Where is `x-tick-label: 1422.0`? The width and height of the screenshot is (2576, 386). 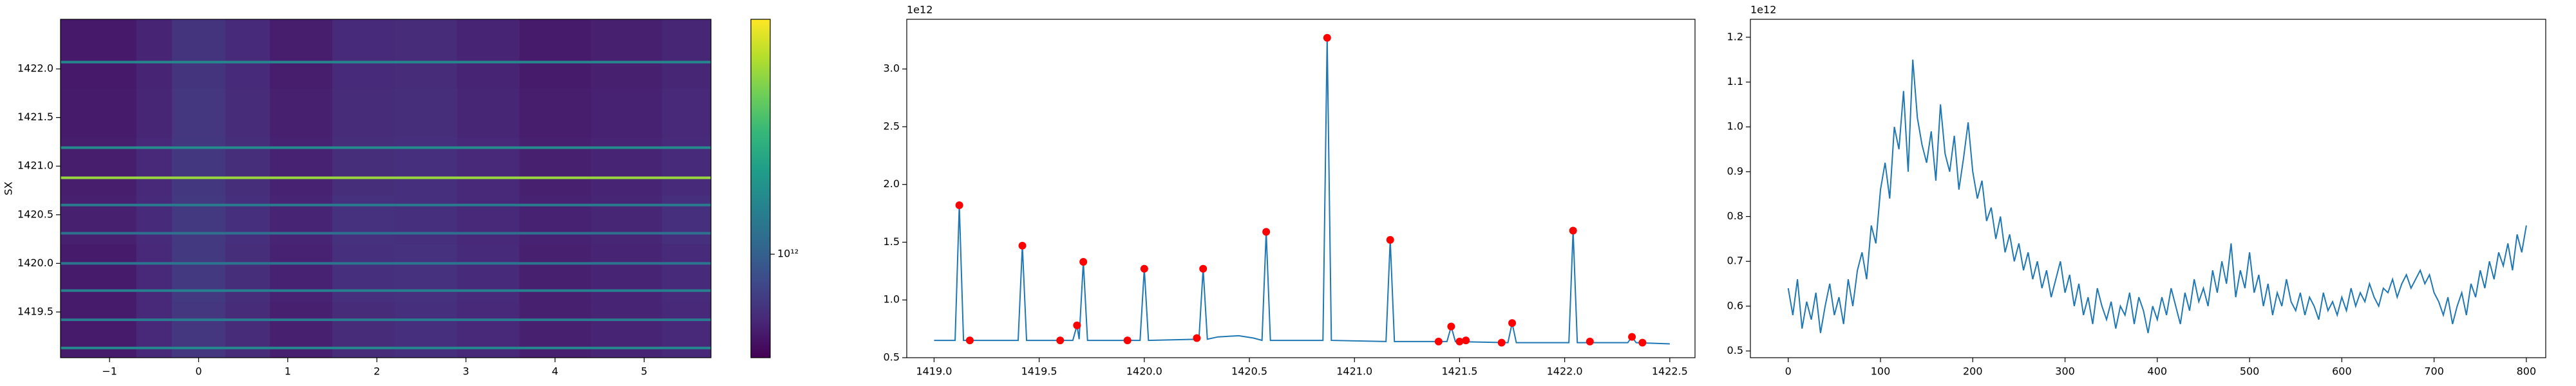 x-tick-label: 1422.0 is located at coordinates (1565, 371).